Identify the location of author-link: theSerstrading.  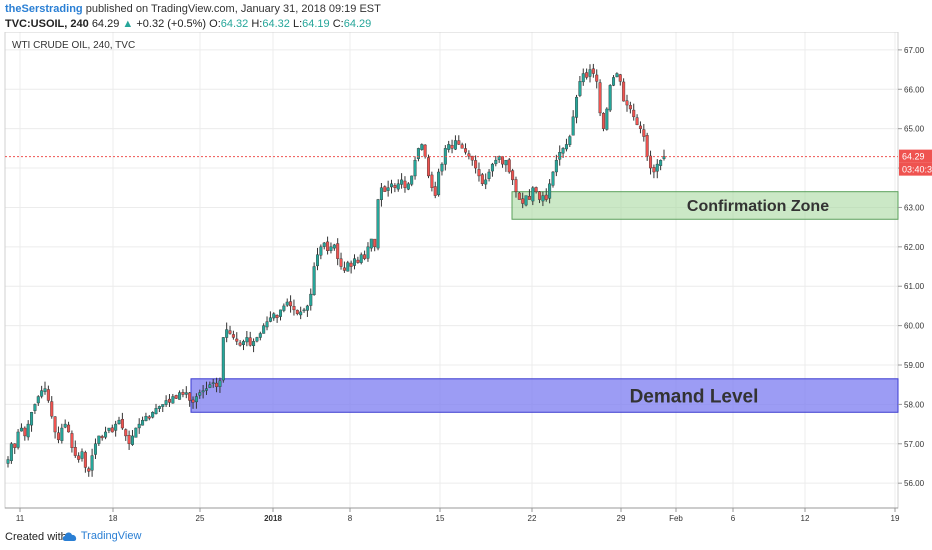
(44, 9).